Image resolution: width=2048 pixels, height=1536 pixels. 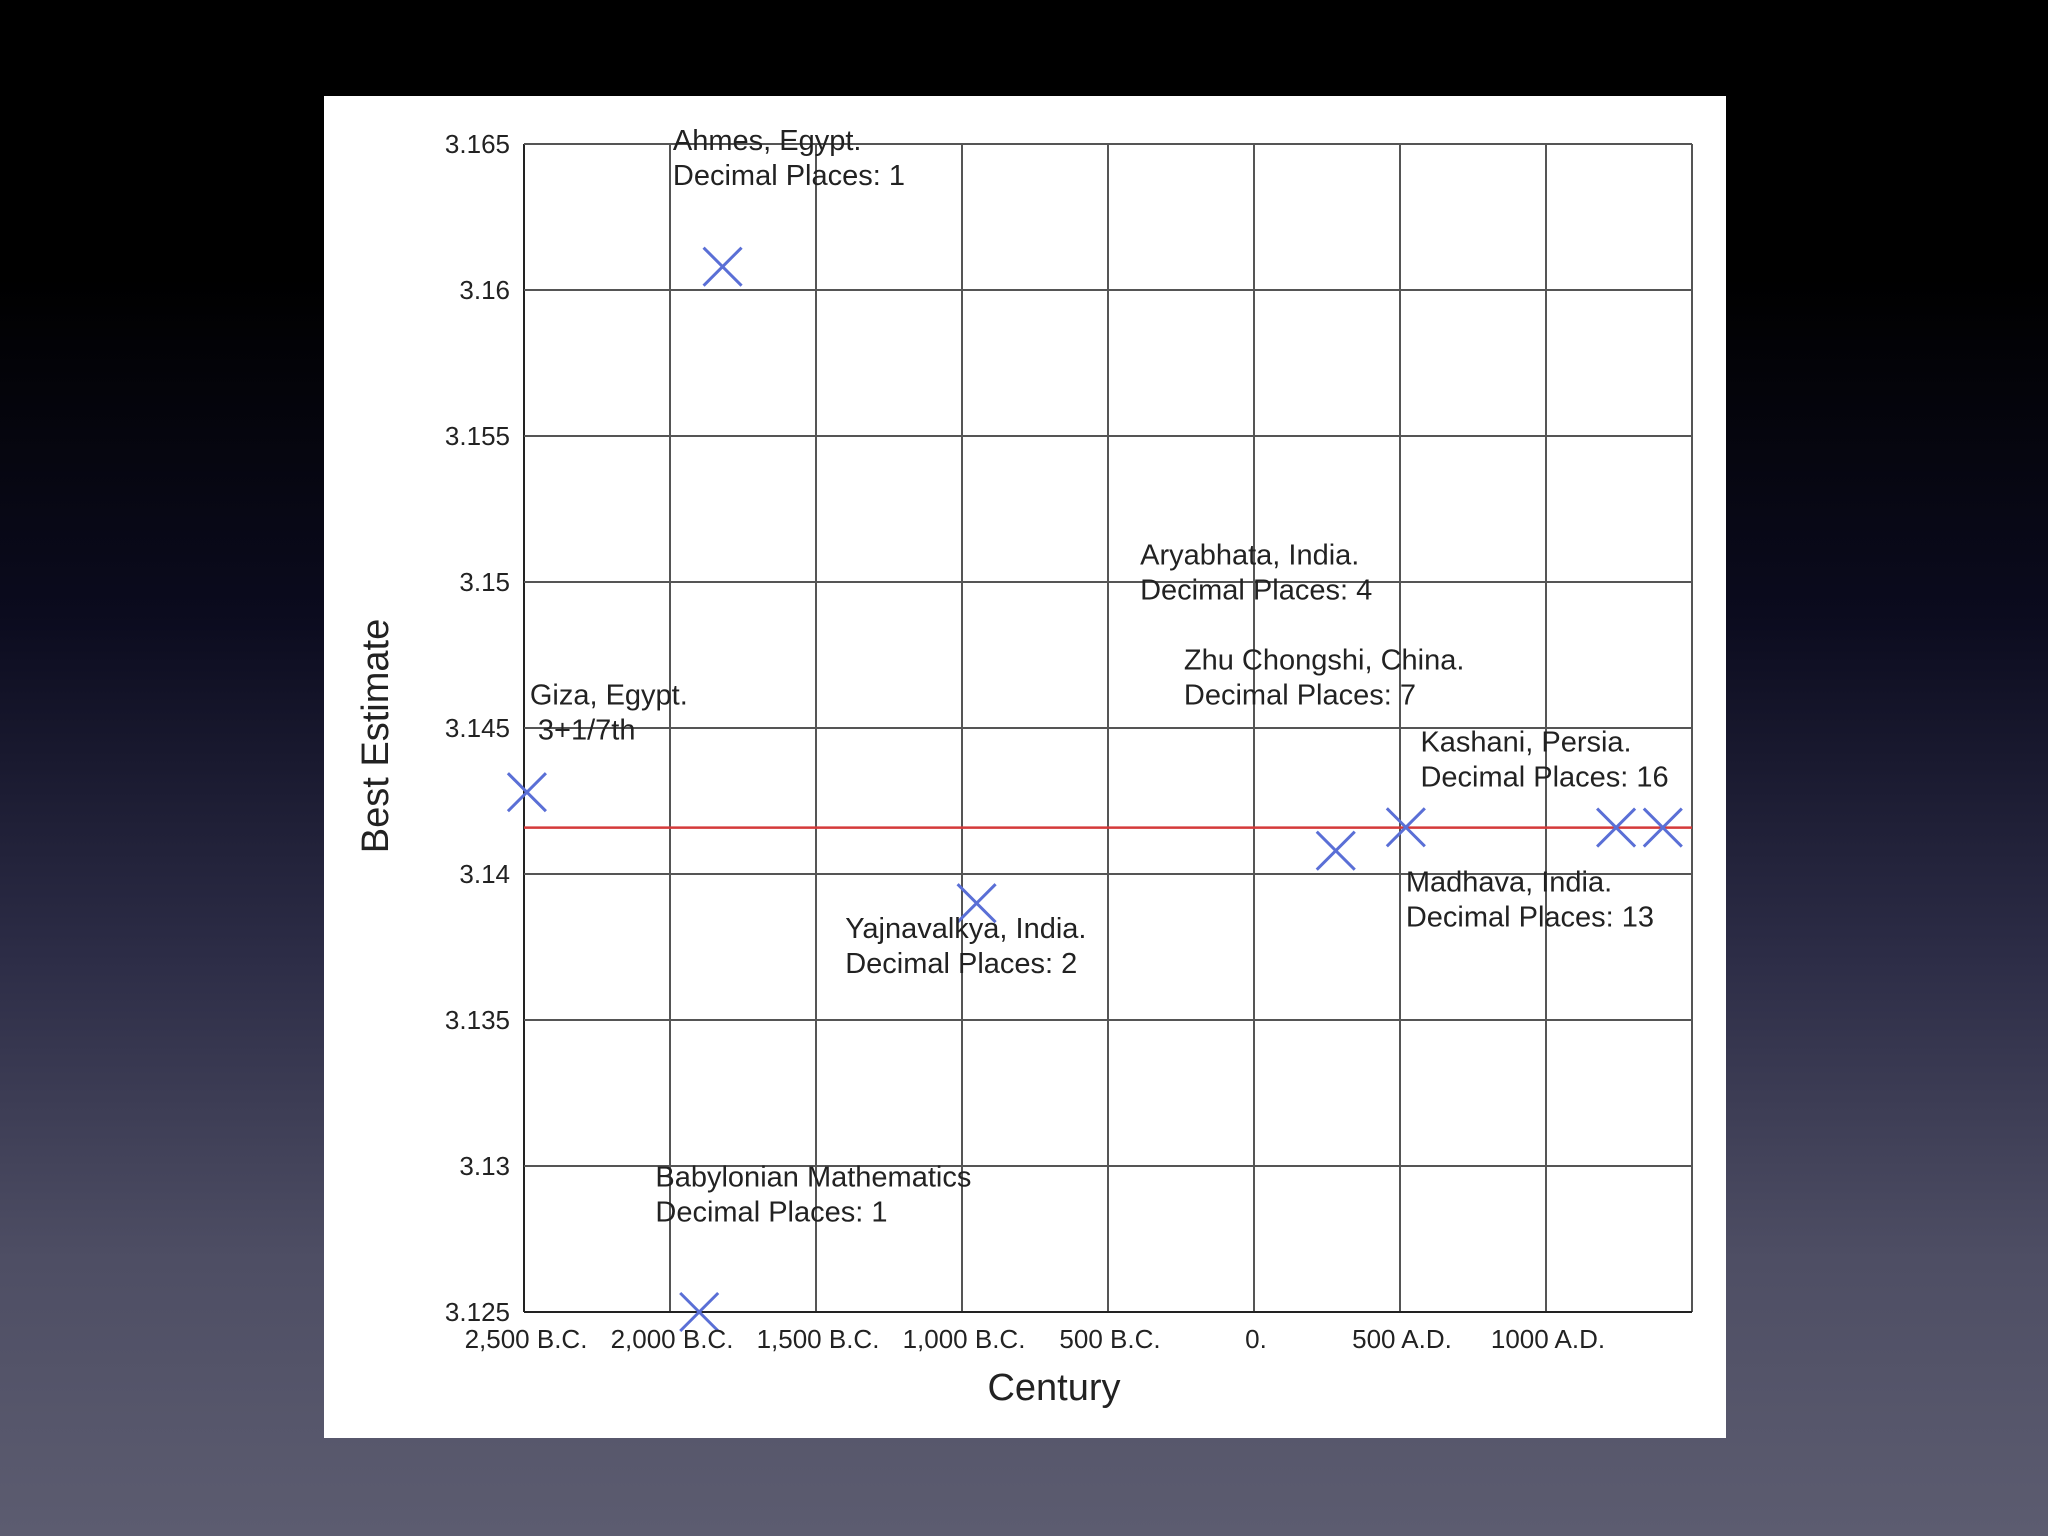 What do you see at coordinates (1530, 900) in the screenshot?
I see `annotation-label: Madhava, India. Decimal Places: 13` at bounding box center [1530, 900].